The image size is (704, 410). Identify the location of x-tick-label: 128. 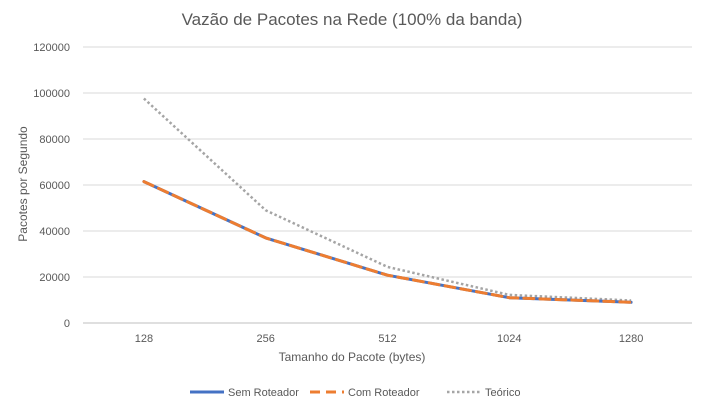
(144, 339).